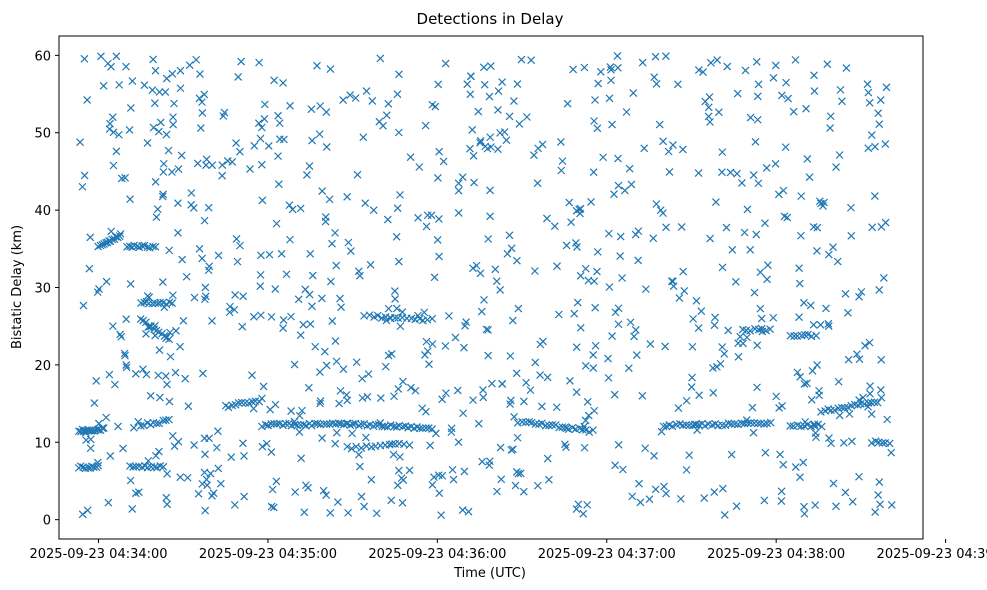 Image resolution: width=987 pixels, height=590 pixels. What do you see at coordinates (42, 366) in the screenshot?
I see `y-tick-label: 20` at bounding box center [42, 366].